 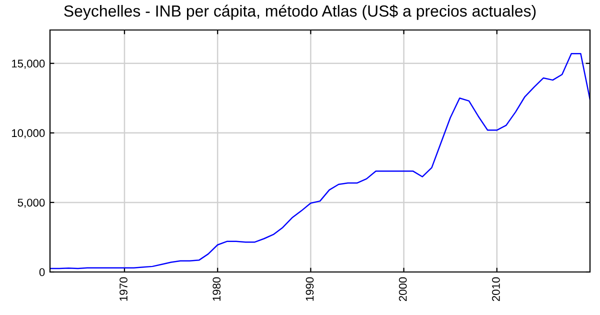 I want to click on chart-title: Seychelles - INB per cápita, método Atlas (US$ a precios actuales), so click(x=300, y=12).